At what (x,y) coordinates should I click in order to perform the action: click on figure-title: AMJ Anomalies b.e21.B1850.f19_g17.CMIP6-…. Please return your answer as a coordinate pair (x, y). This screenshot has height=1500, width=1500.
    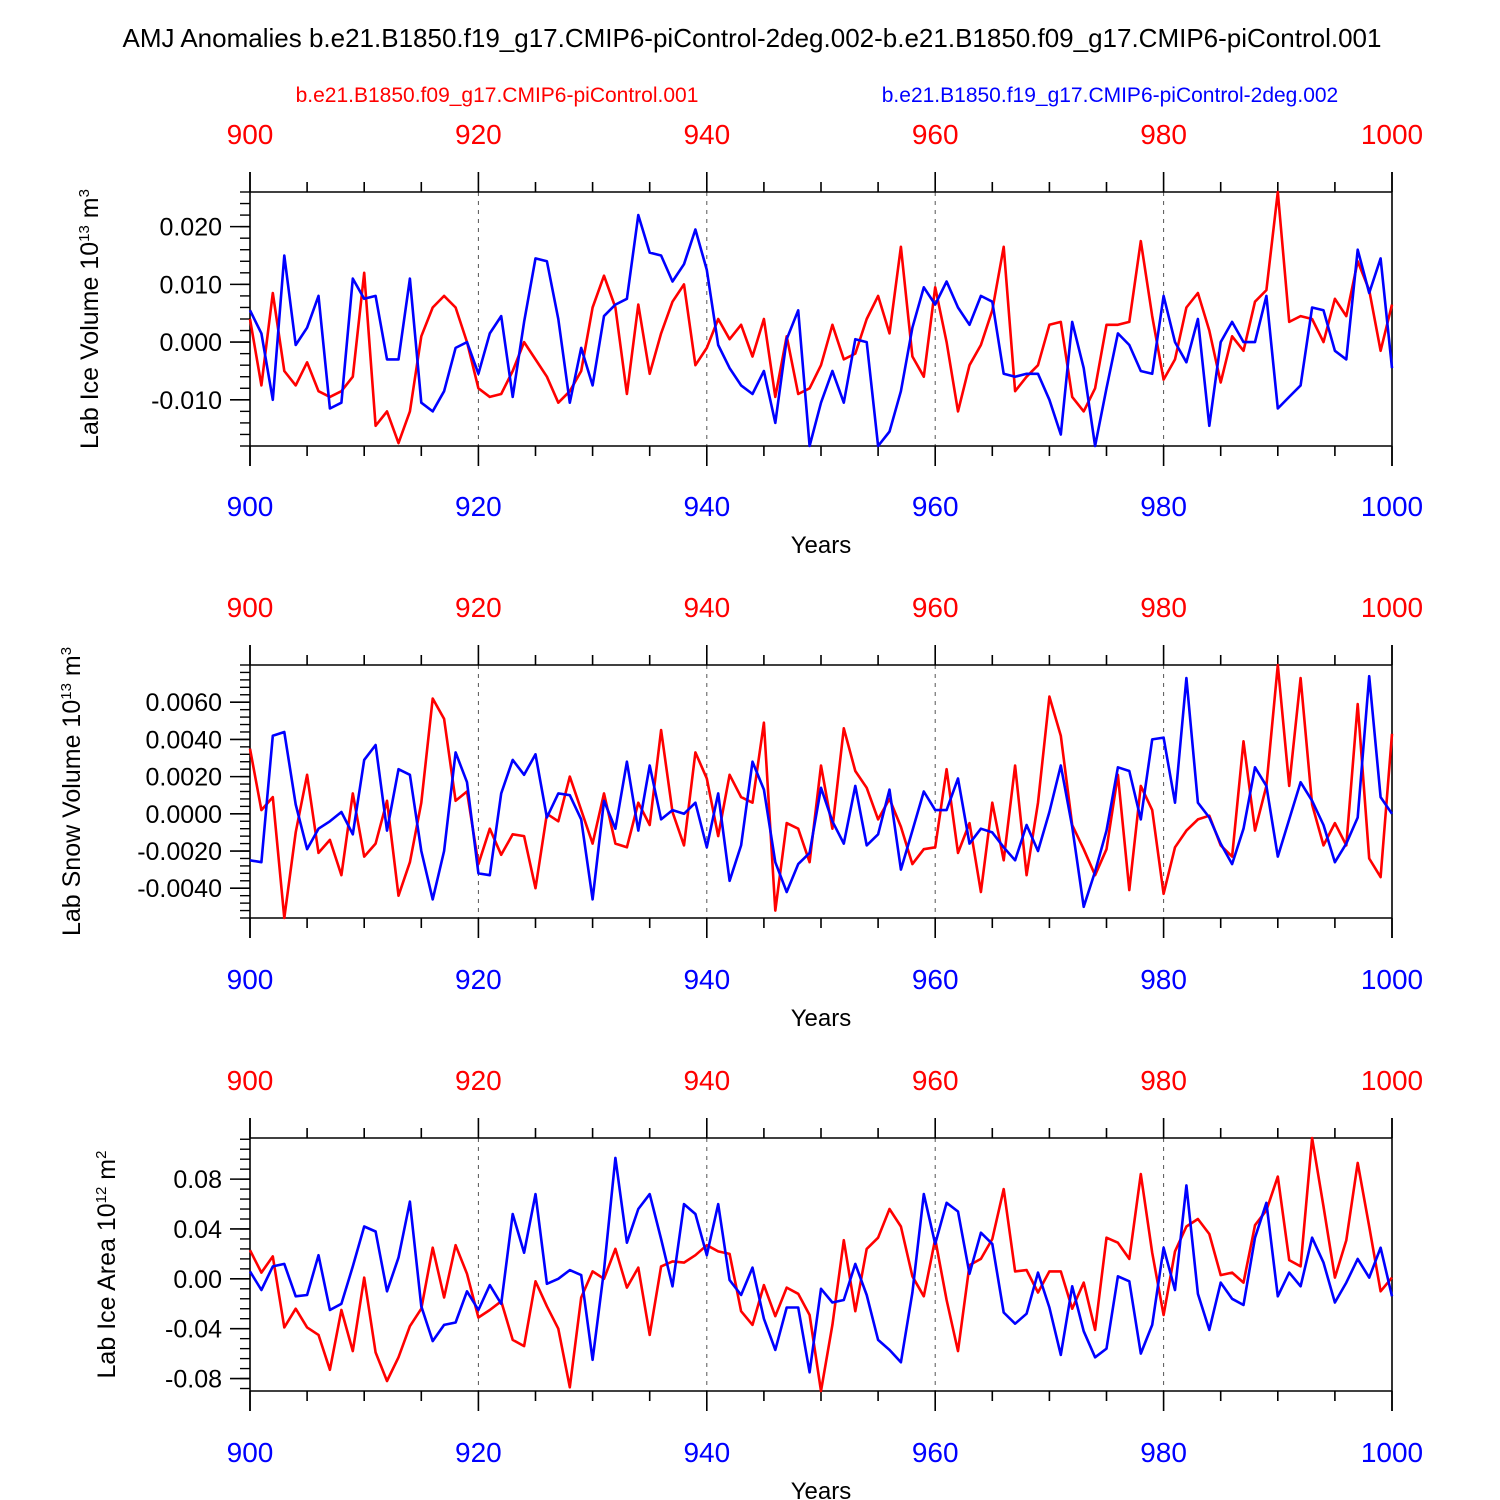
    Looking at the image, I should click on (752, 38).